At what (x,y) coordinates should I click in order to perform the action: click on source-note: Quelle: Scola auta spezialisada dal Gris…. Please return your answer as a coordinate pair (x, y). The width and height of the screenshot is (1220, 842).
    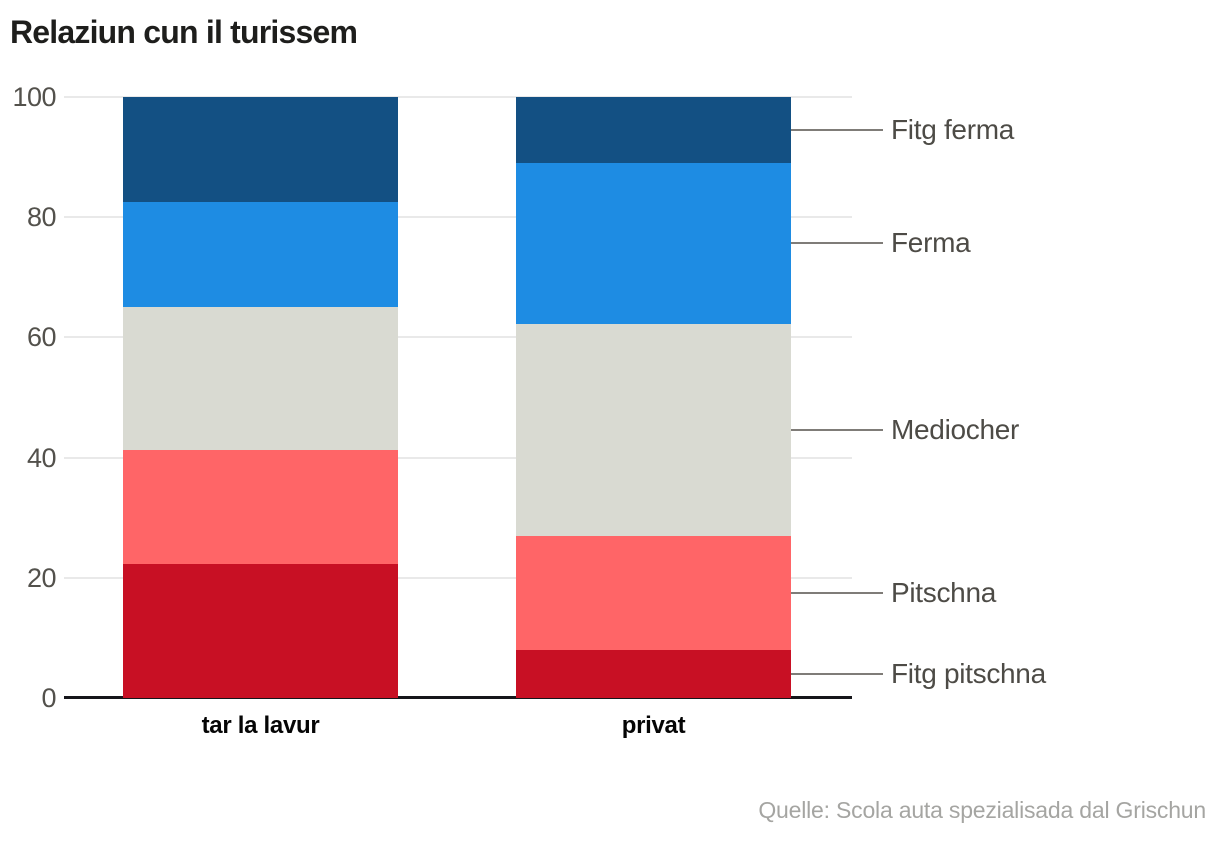
    Looking at the image, I should click on (982, 810).